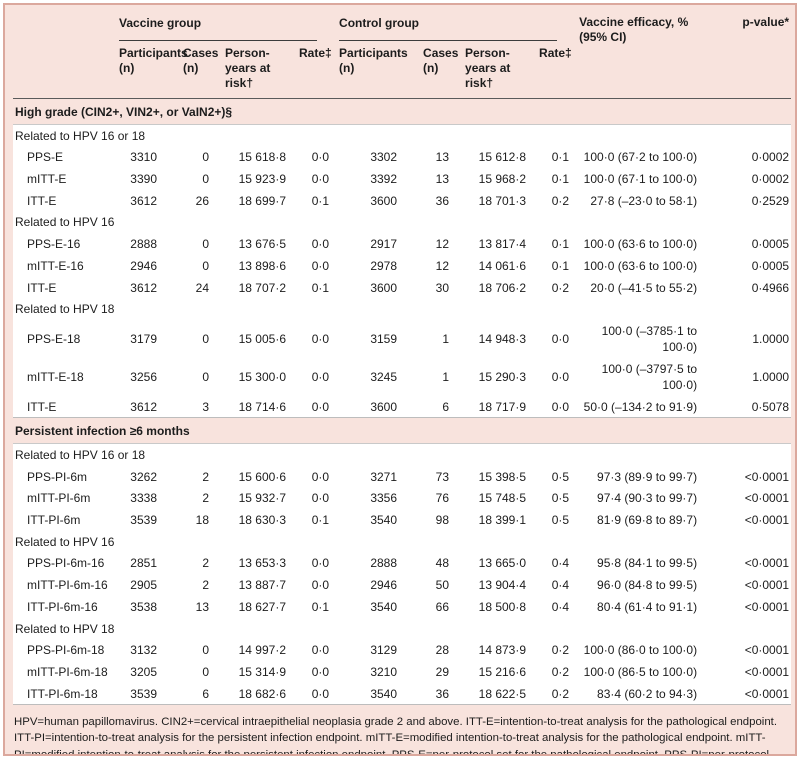 Image resolution: width=800 pixels, height=759 pixels. I want to click on row-label: mITT-E, so click(66, 179).